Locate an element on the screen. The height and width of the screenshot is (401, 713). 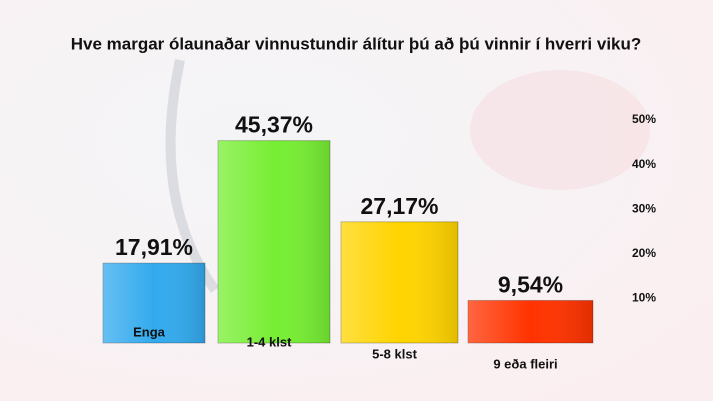
value-label: 45,37% is located at coordinates (274, 125).